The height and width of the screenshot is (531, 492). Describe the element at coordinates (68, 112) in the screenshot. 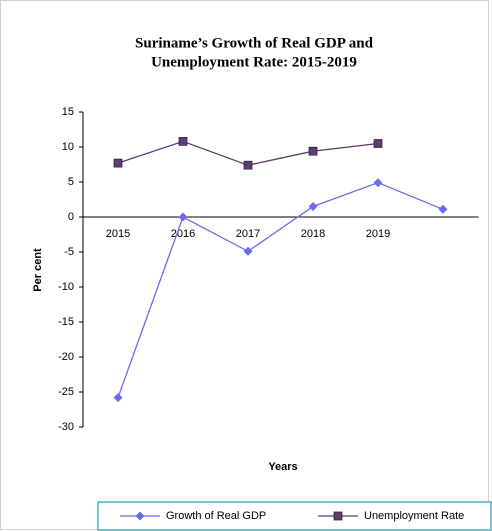

I see `y-tick-label: 15` at that location.